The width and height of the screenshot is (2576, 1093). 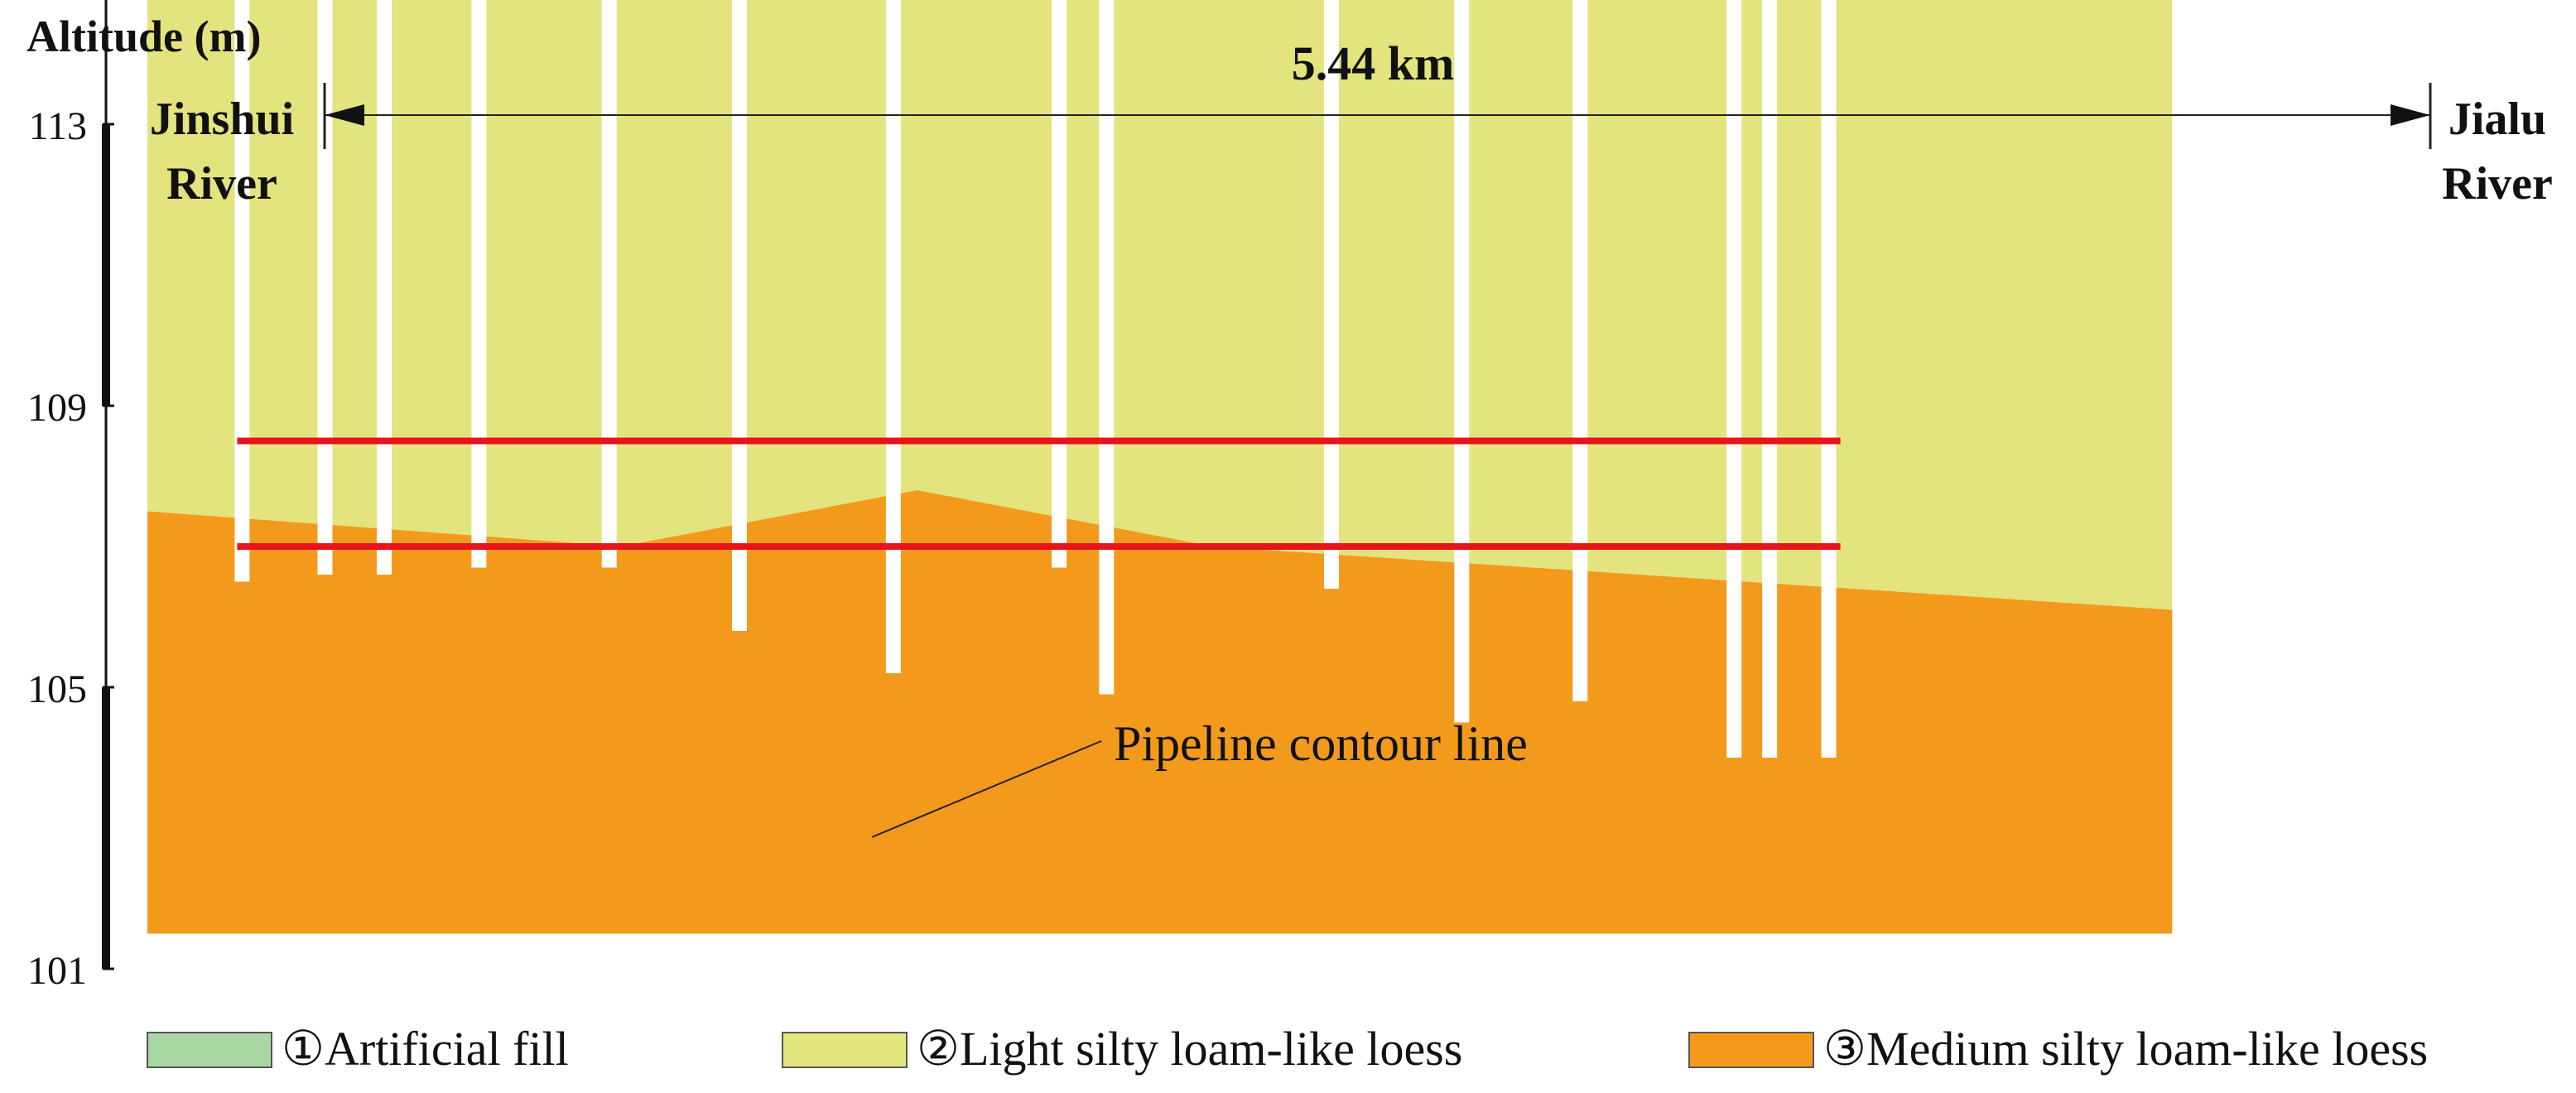 What do you see at coordinates (70, 496) in the screenshot?
I see `altitude-axis: 101105109113117121125129133137141145149` at bounding box center [70, 496].